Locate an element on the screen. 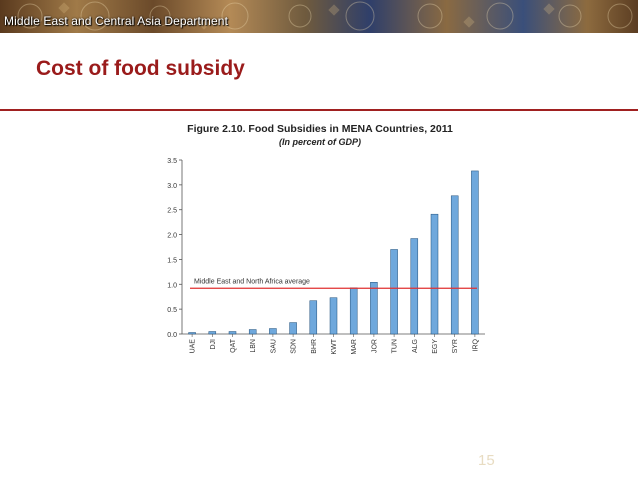 This screenshot has width=638, height=479. department-label: Middle East and Central Asia Department is located at coordinates (116, 21).